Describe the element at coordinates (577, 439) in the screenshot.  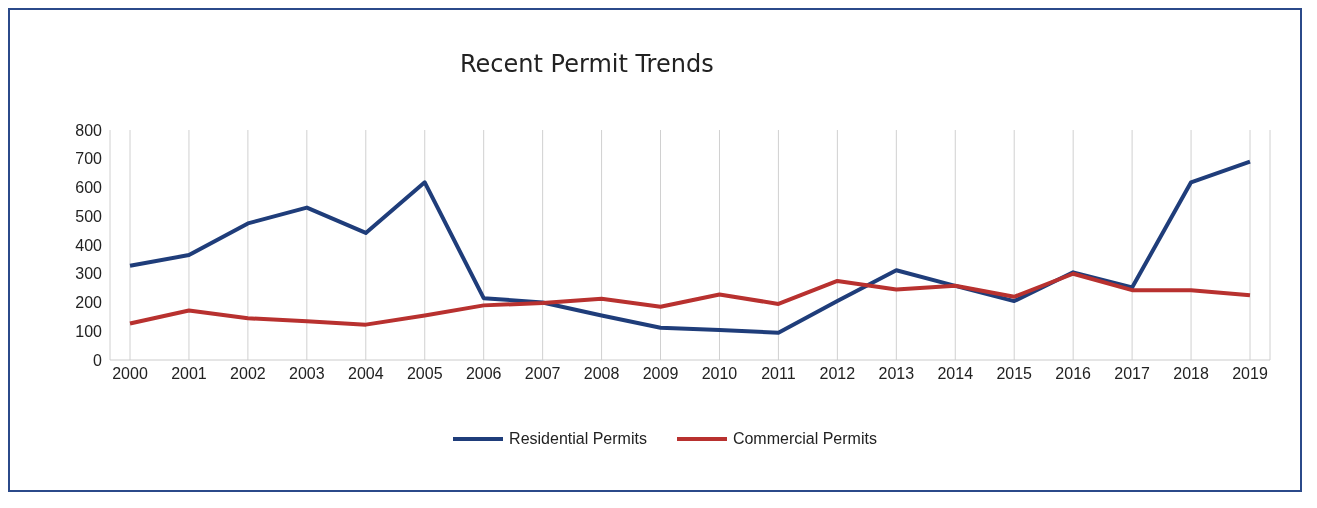
I see `legend-label: Residential Permits` at that location.